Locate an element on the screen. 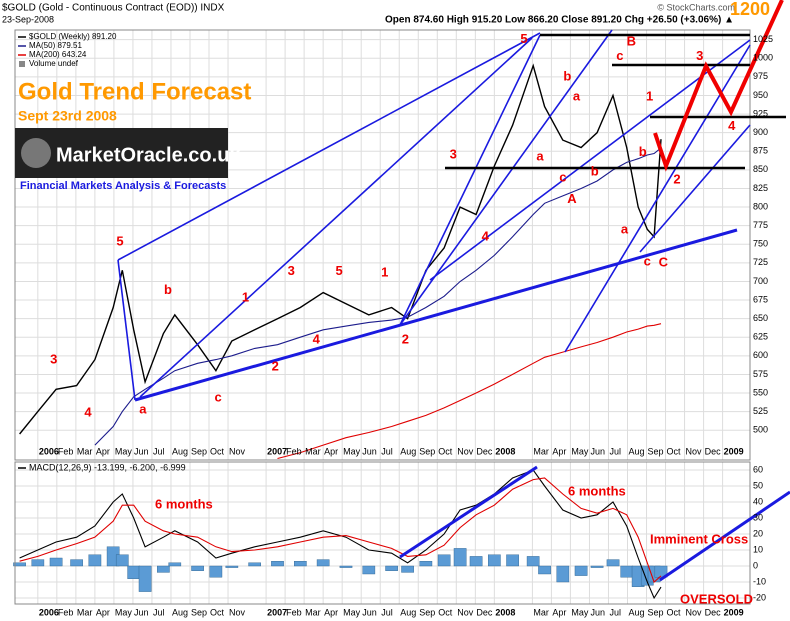 The image size is (790, 621). logo: MarketOracle.co.uk is located at coordinates (148, 155).